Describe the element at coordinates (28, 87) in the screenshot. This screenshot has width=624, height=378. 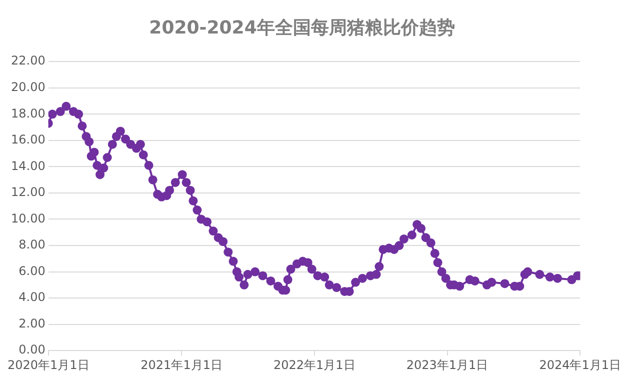
I see `y-tick-label: 20.00` at that location.